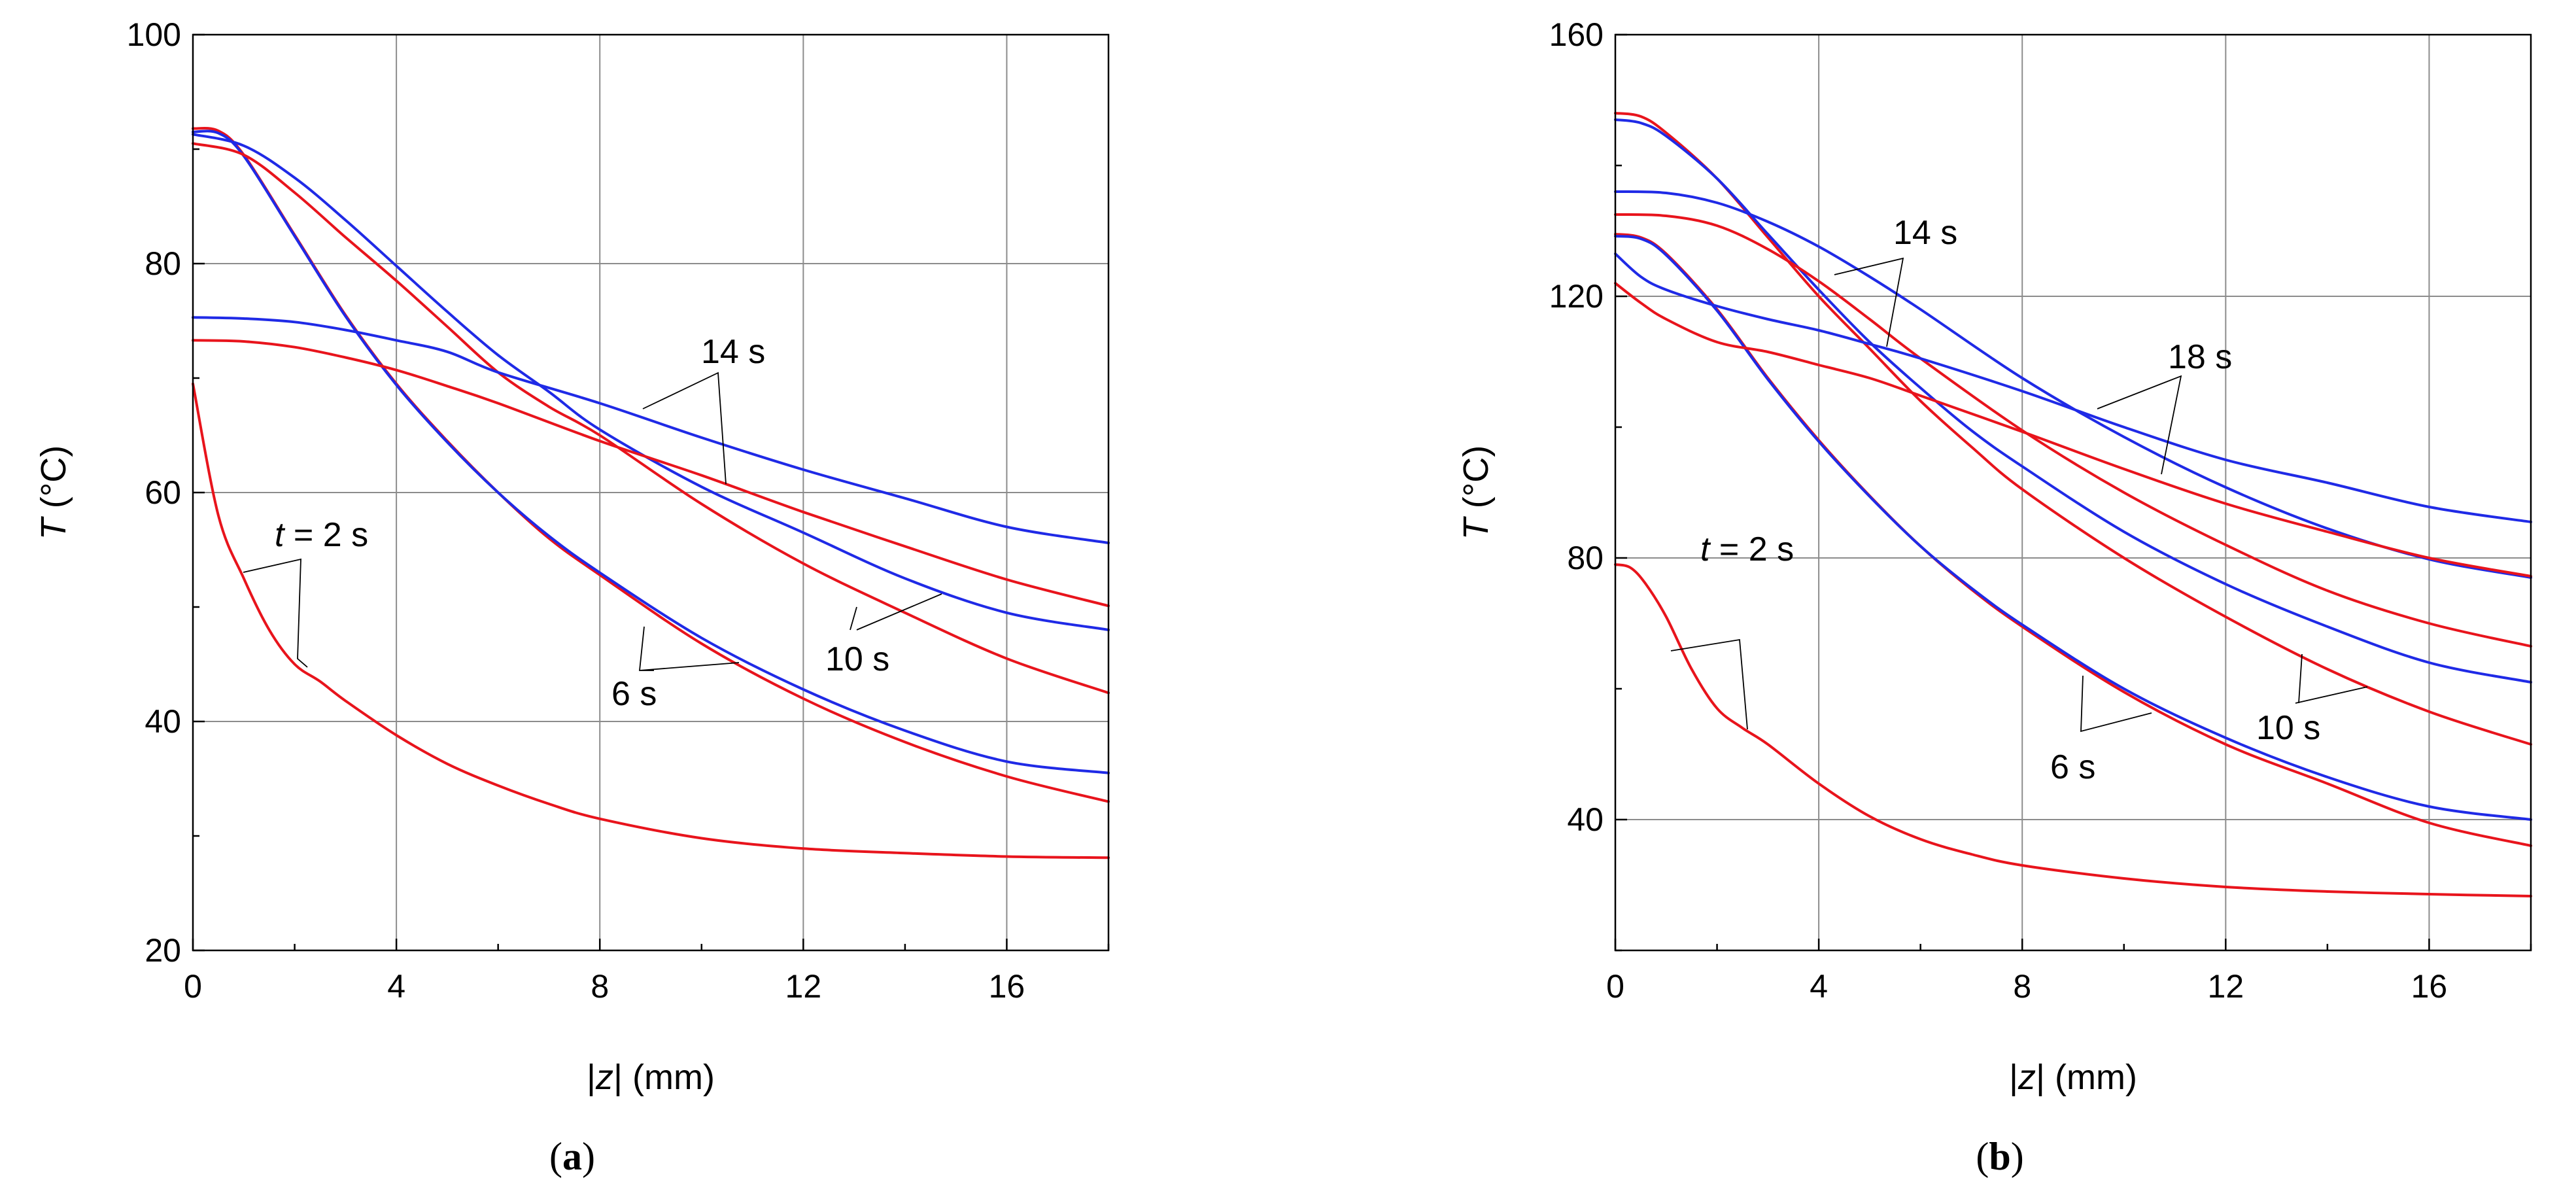 This screenshot has height=1197, width=2576. What do you see at coordinates (593, 521) in the screenshot?
I see `panel-a-leaders` at bounding box center [593, 521].